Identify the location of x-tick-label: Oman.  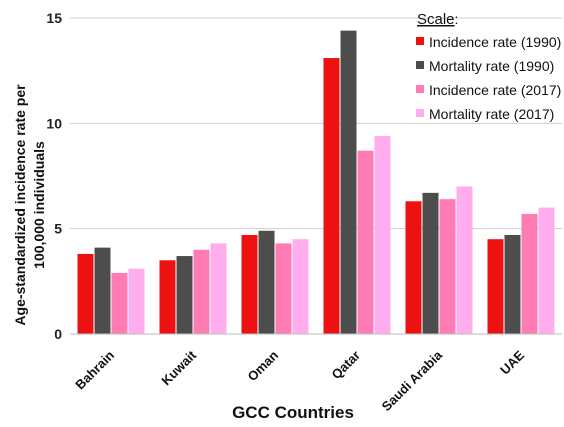
(262, 365).